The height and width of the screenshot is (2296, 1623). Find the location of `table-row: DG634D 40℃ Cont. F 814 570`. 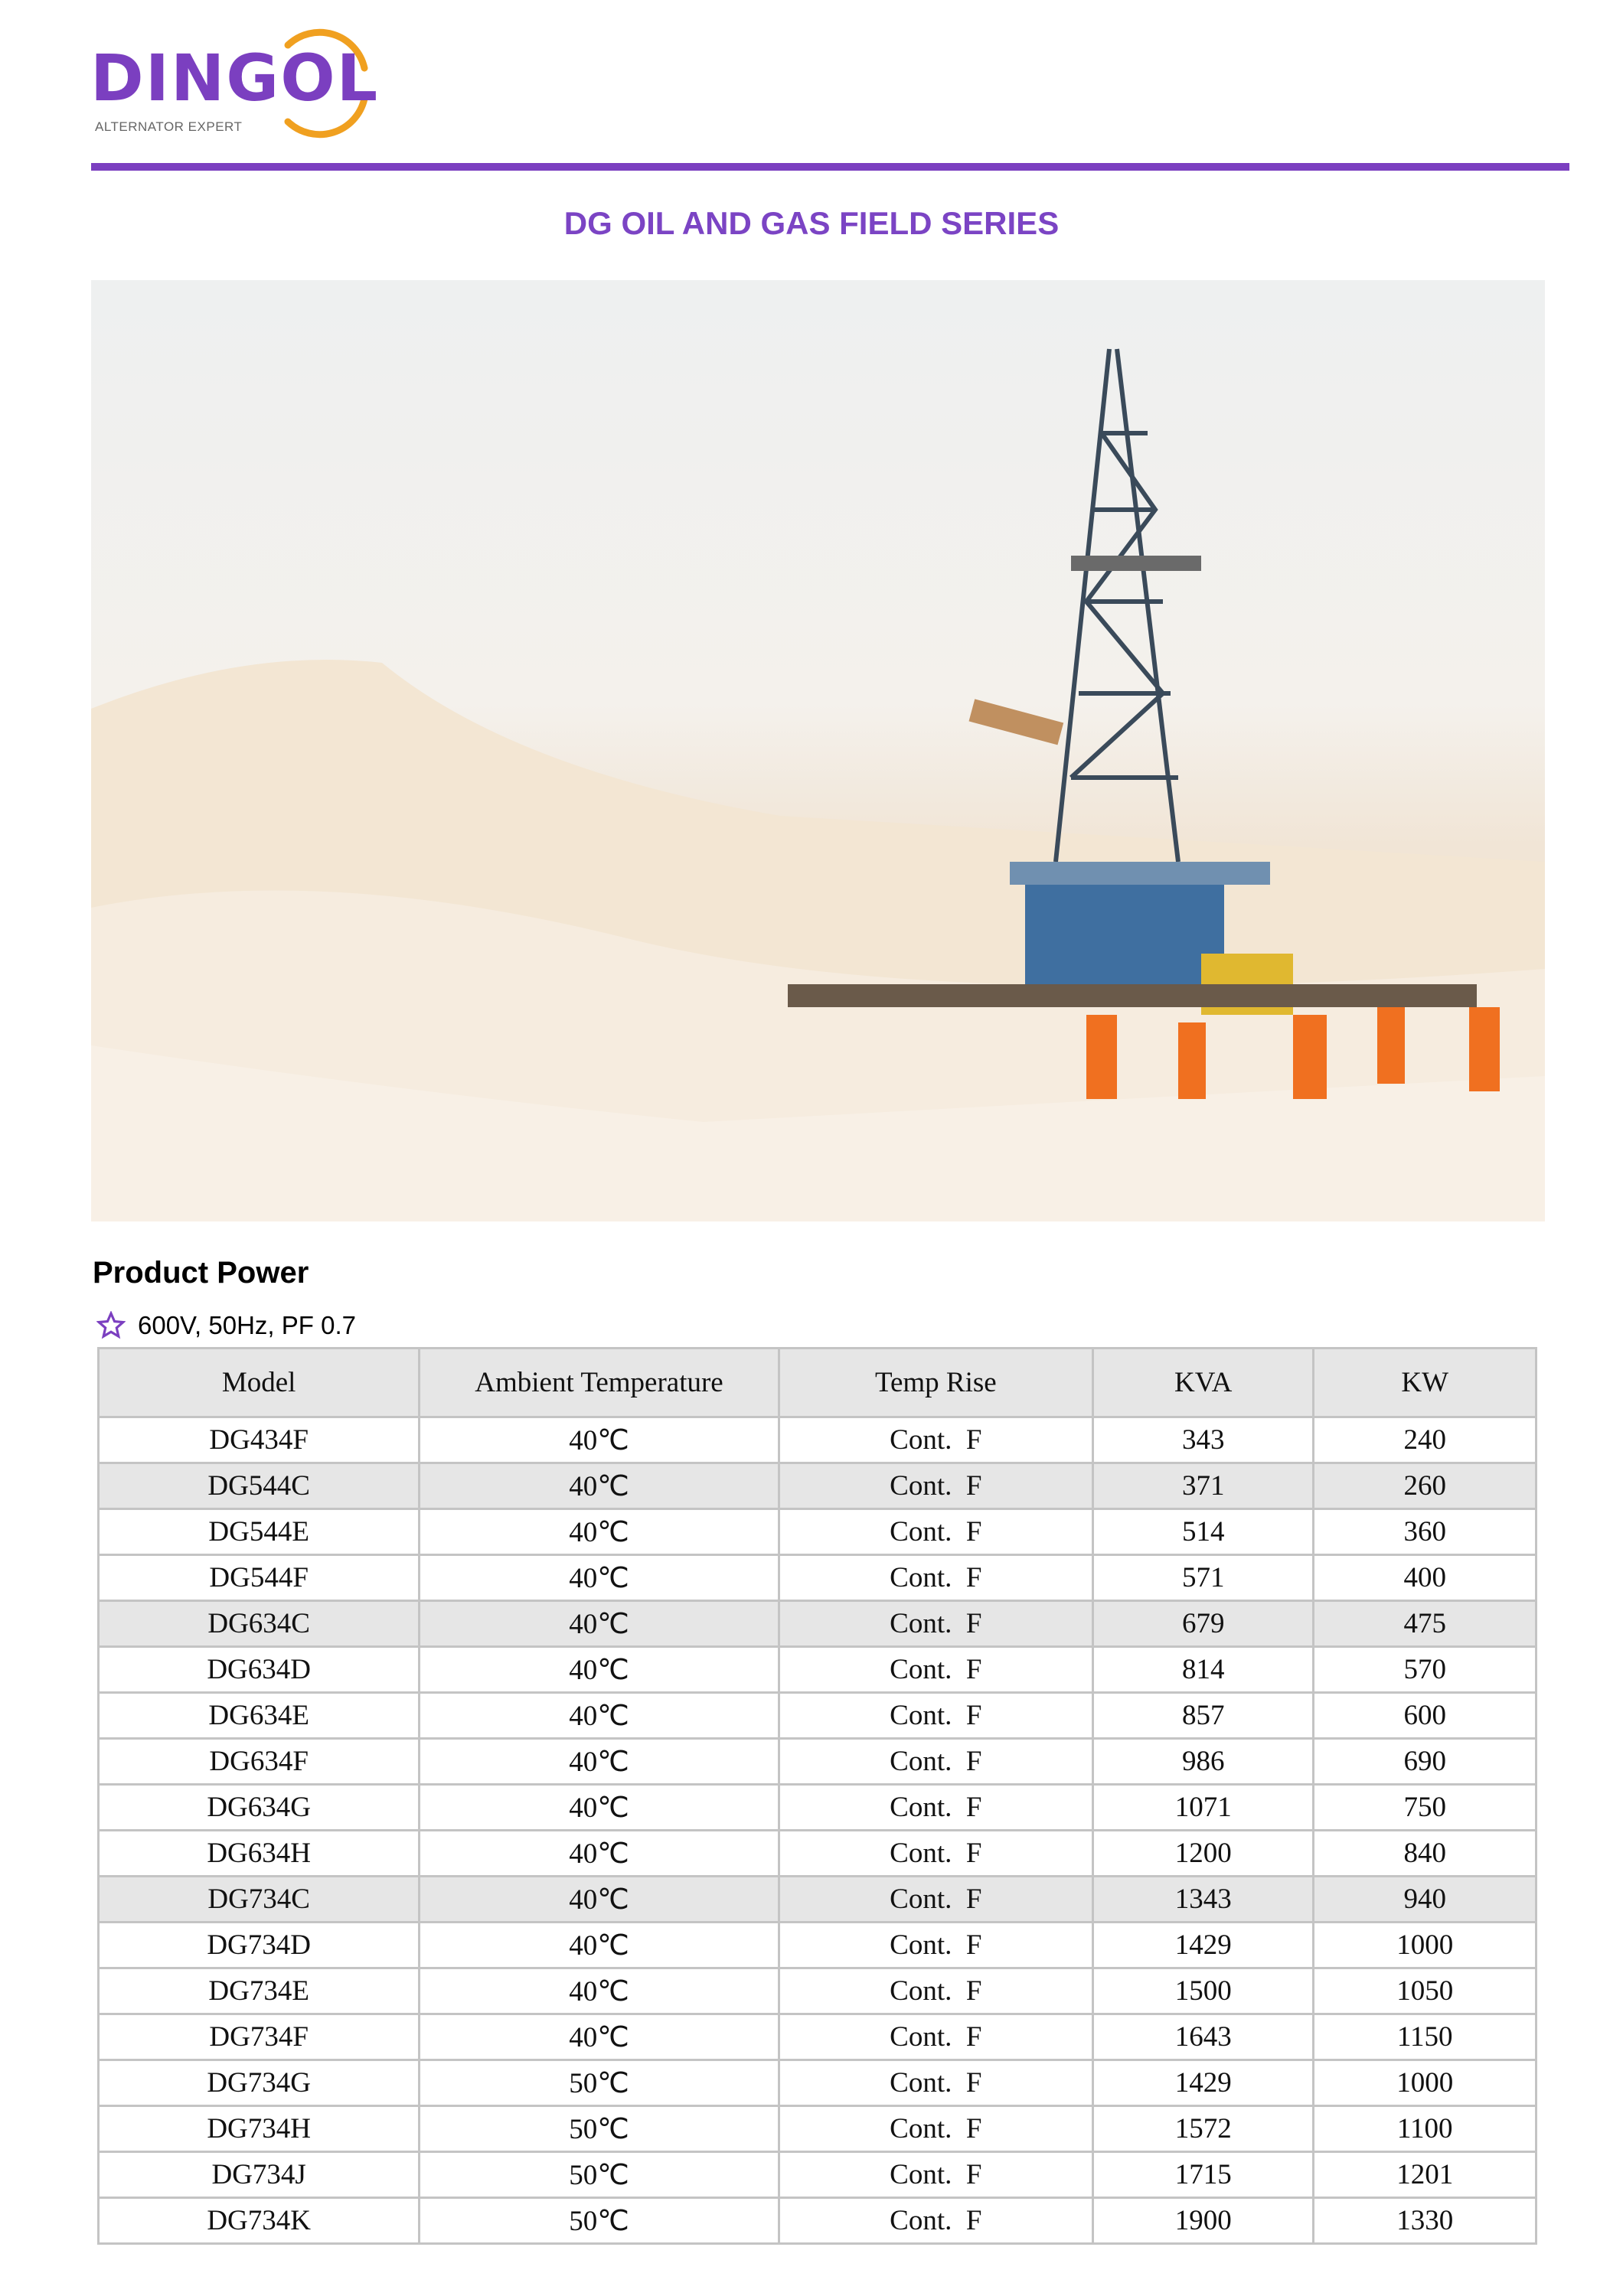

table-row: DG634D 40℃ Cont. F 814 570 is located at coordinates (816, 1669).